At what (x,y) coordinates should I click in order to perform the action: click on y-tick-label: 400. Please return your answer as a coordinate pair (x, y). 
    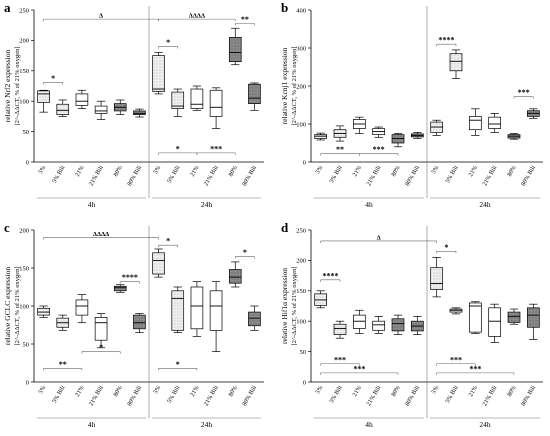
    Looking at the image, I should click on (301, 10).